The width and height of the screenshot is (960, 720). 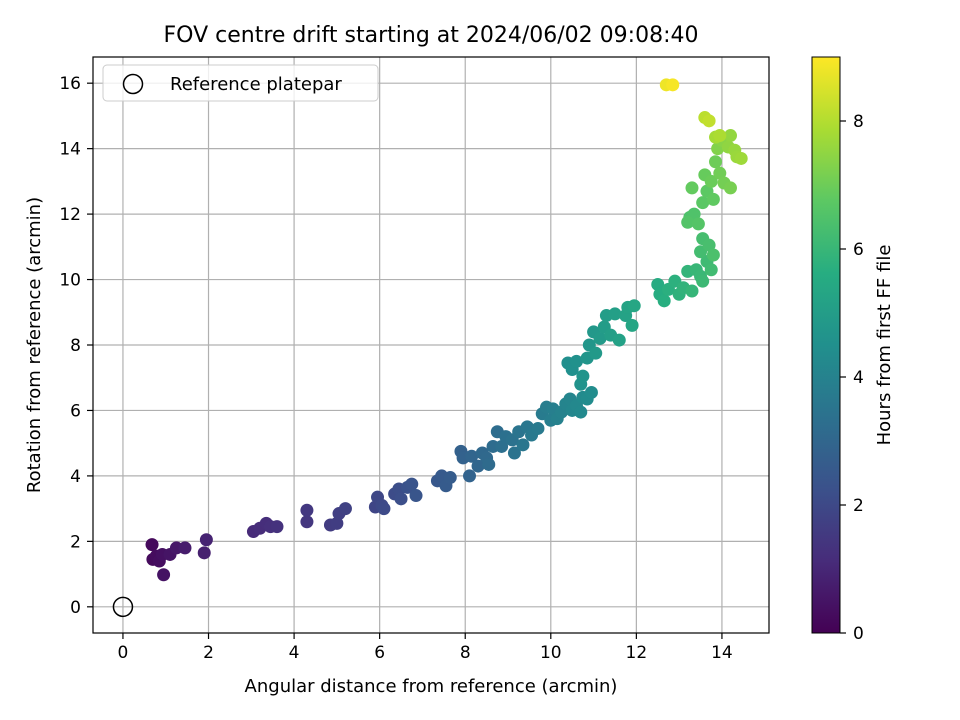 What do you see at coordinates (256, 84) in the screenshot?
I see `legend-label: Reference platepar` at bounding box center [256, 84].